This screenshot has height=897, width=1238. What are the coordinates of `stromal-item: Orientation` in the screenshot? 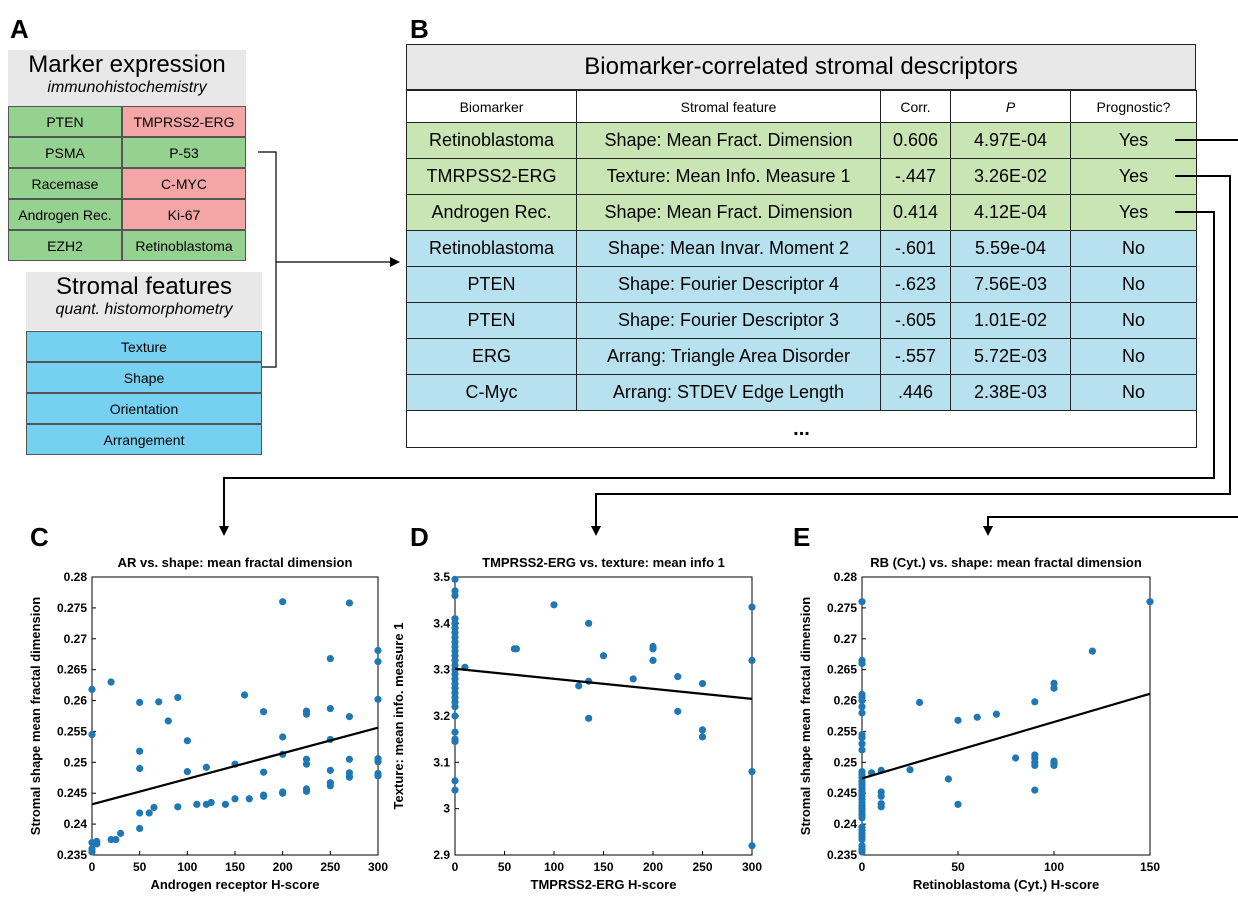 It's located at (144, 408).